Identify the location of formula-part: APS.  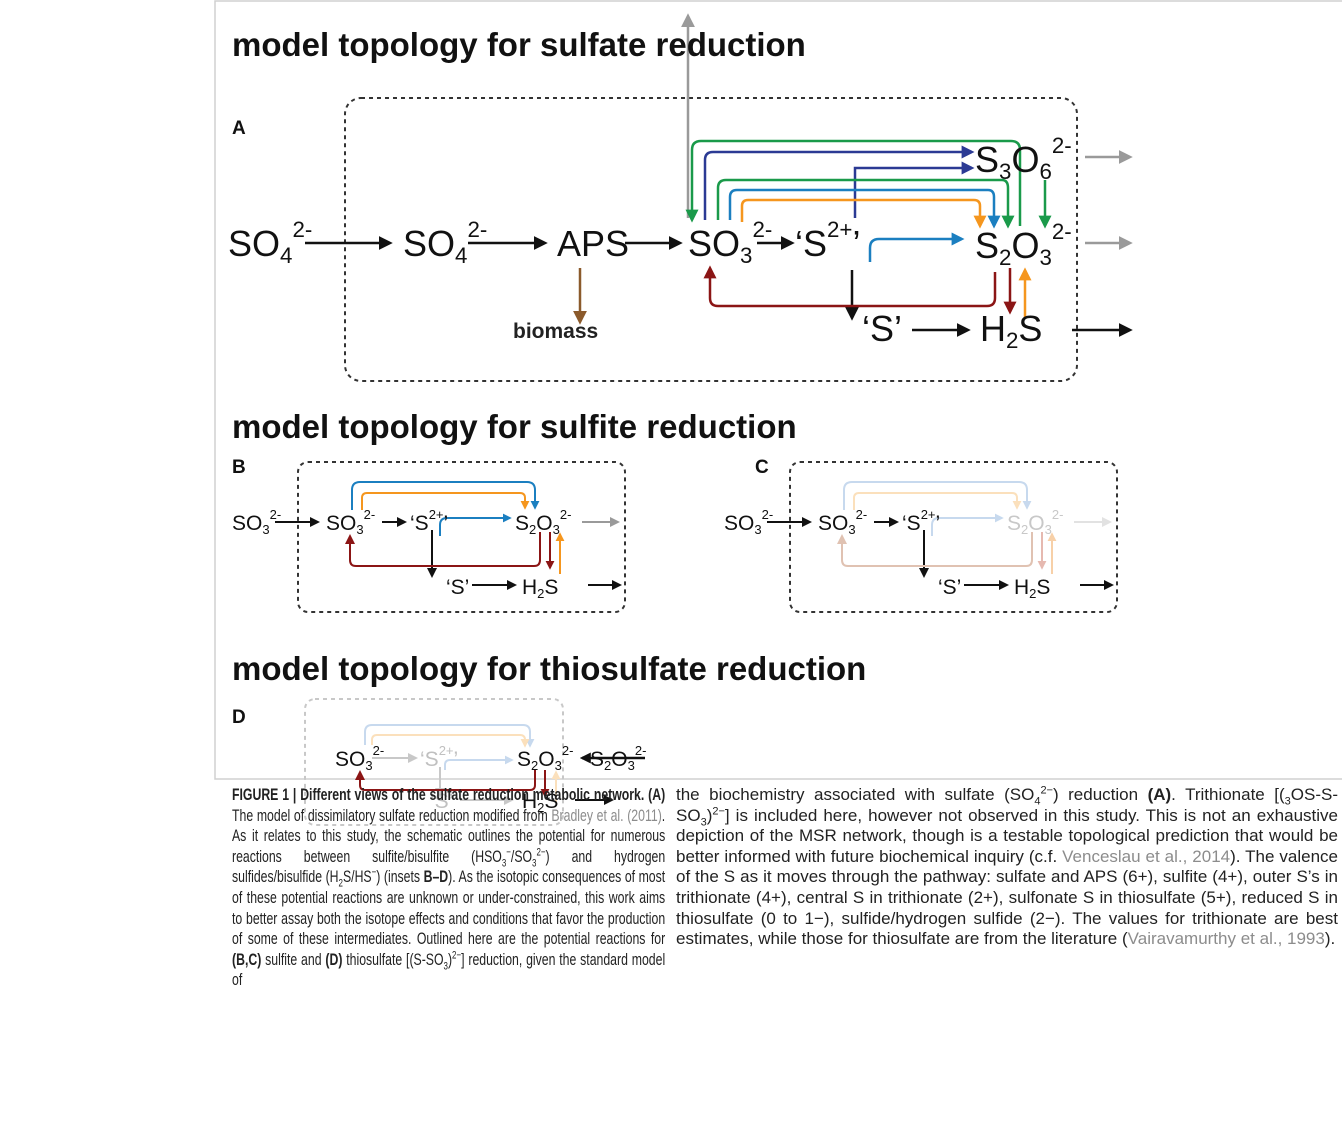
(593, 243).